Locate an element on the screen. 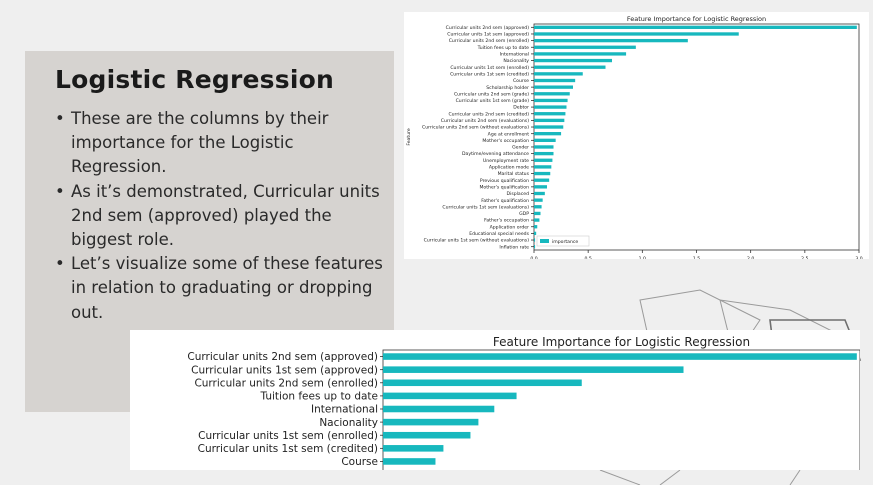 The width and height of the screenshot is (873, 485). category-label: Curricular units 2nd sem (grade) is located at coordinates (491, 94).